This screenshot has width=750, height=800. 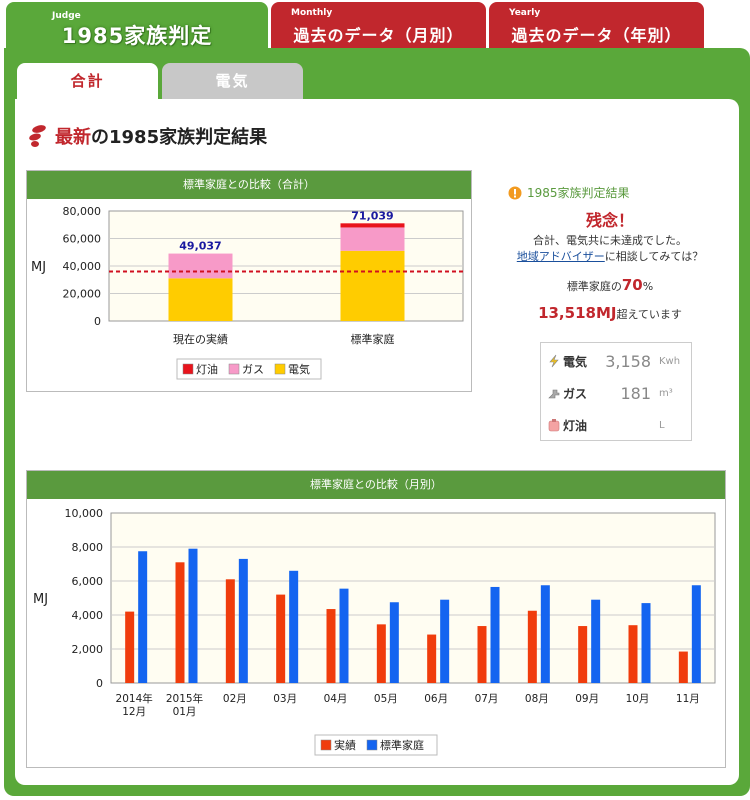 I want to click on y-tick-label: 2,000, so click(x=88, y=649).